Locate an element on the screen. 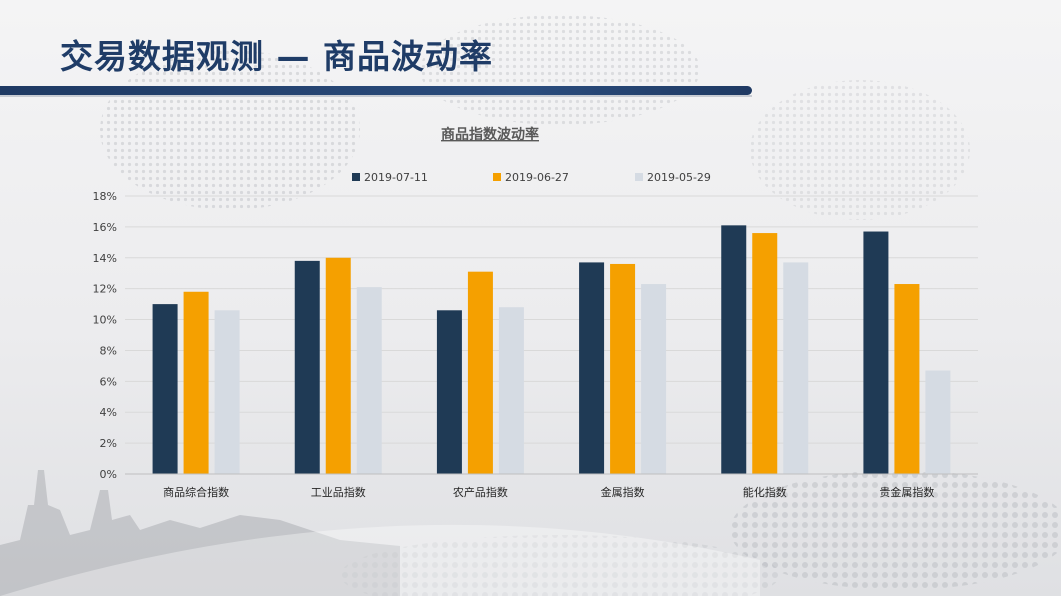 The height and width of the screenshot is (596, 1061). title-underline-shadow is located at coordinates (376, 96).